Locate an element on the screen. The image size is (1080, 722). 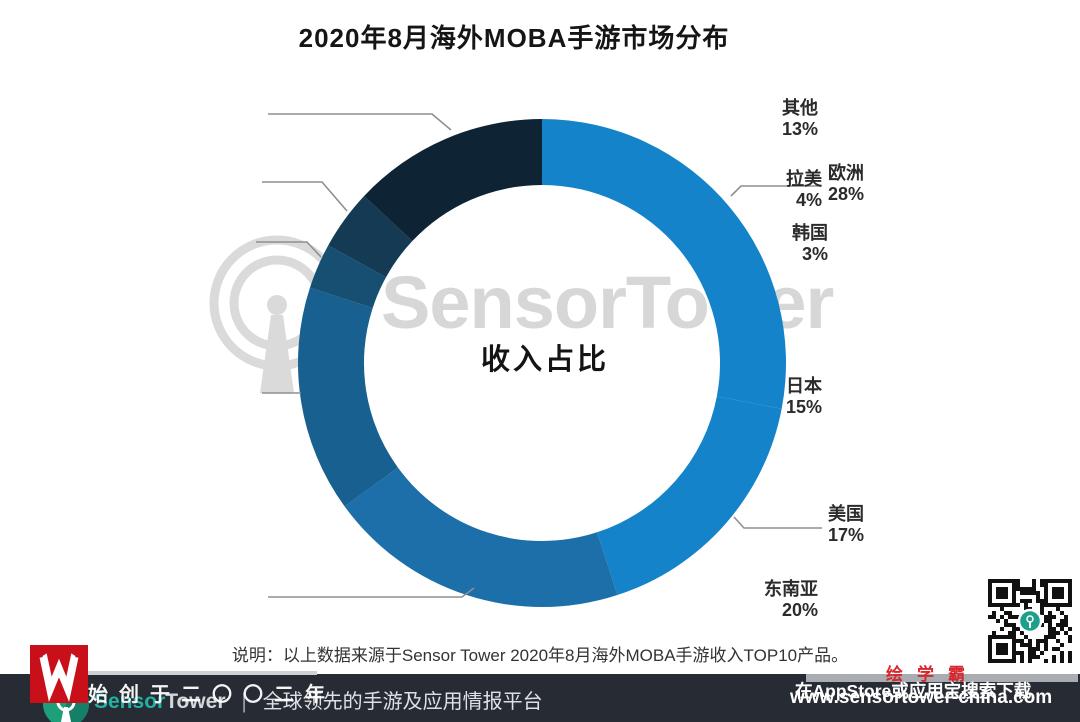
footer-url: www.sensortower-china.com is located at coordinates (921, 697).